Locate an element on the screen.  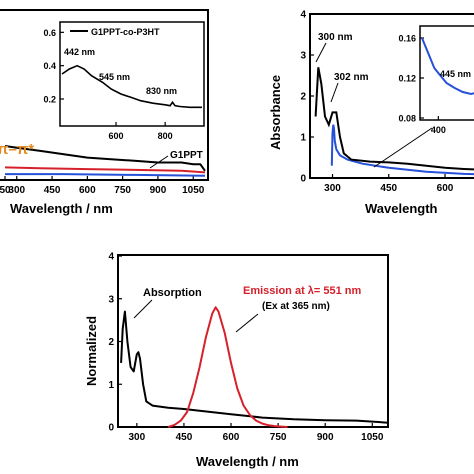
tr-inset-y-tick-label: 0.12 is located at coordinates (407, 79).